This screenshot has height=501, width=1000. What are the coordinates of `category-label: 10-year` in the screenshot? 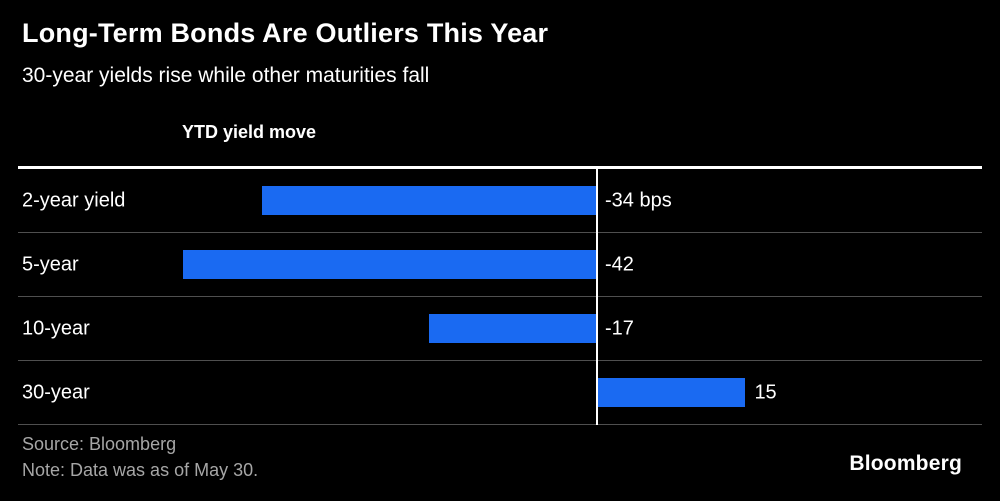 It's located at (56, 328).